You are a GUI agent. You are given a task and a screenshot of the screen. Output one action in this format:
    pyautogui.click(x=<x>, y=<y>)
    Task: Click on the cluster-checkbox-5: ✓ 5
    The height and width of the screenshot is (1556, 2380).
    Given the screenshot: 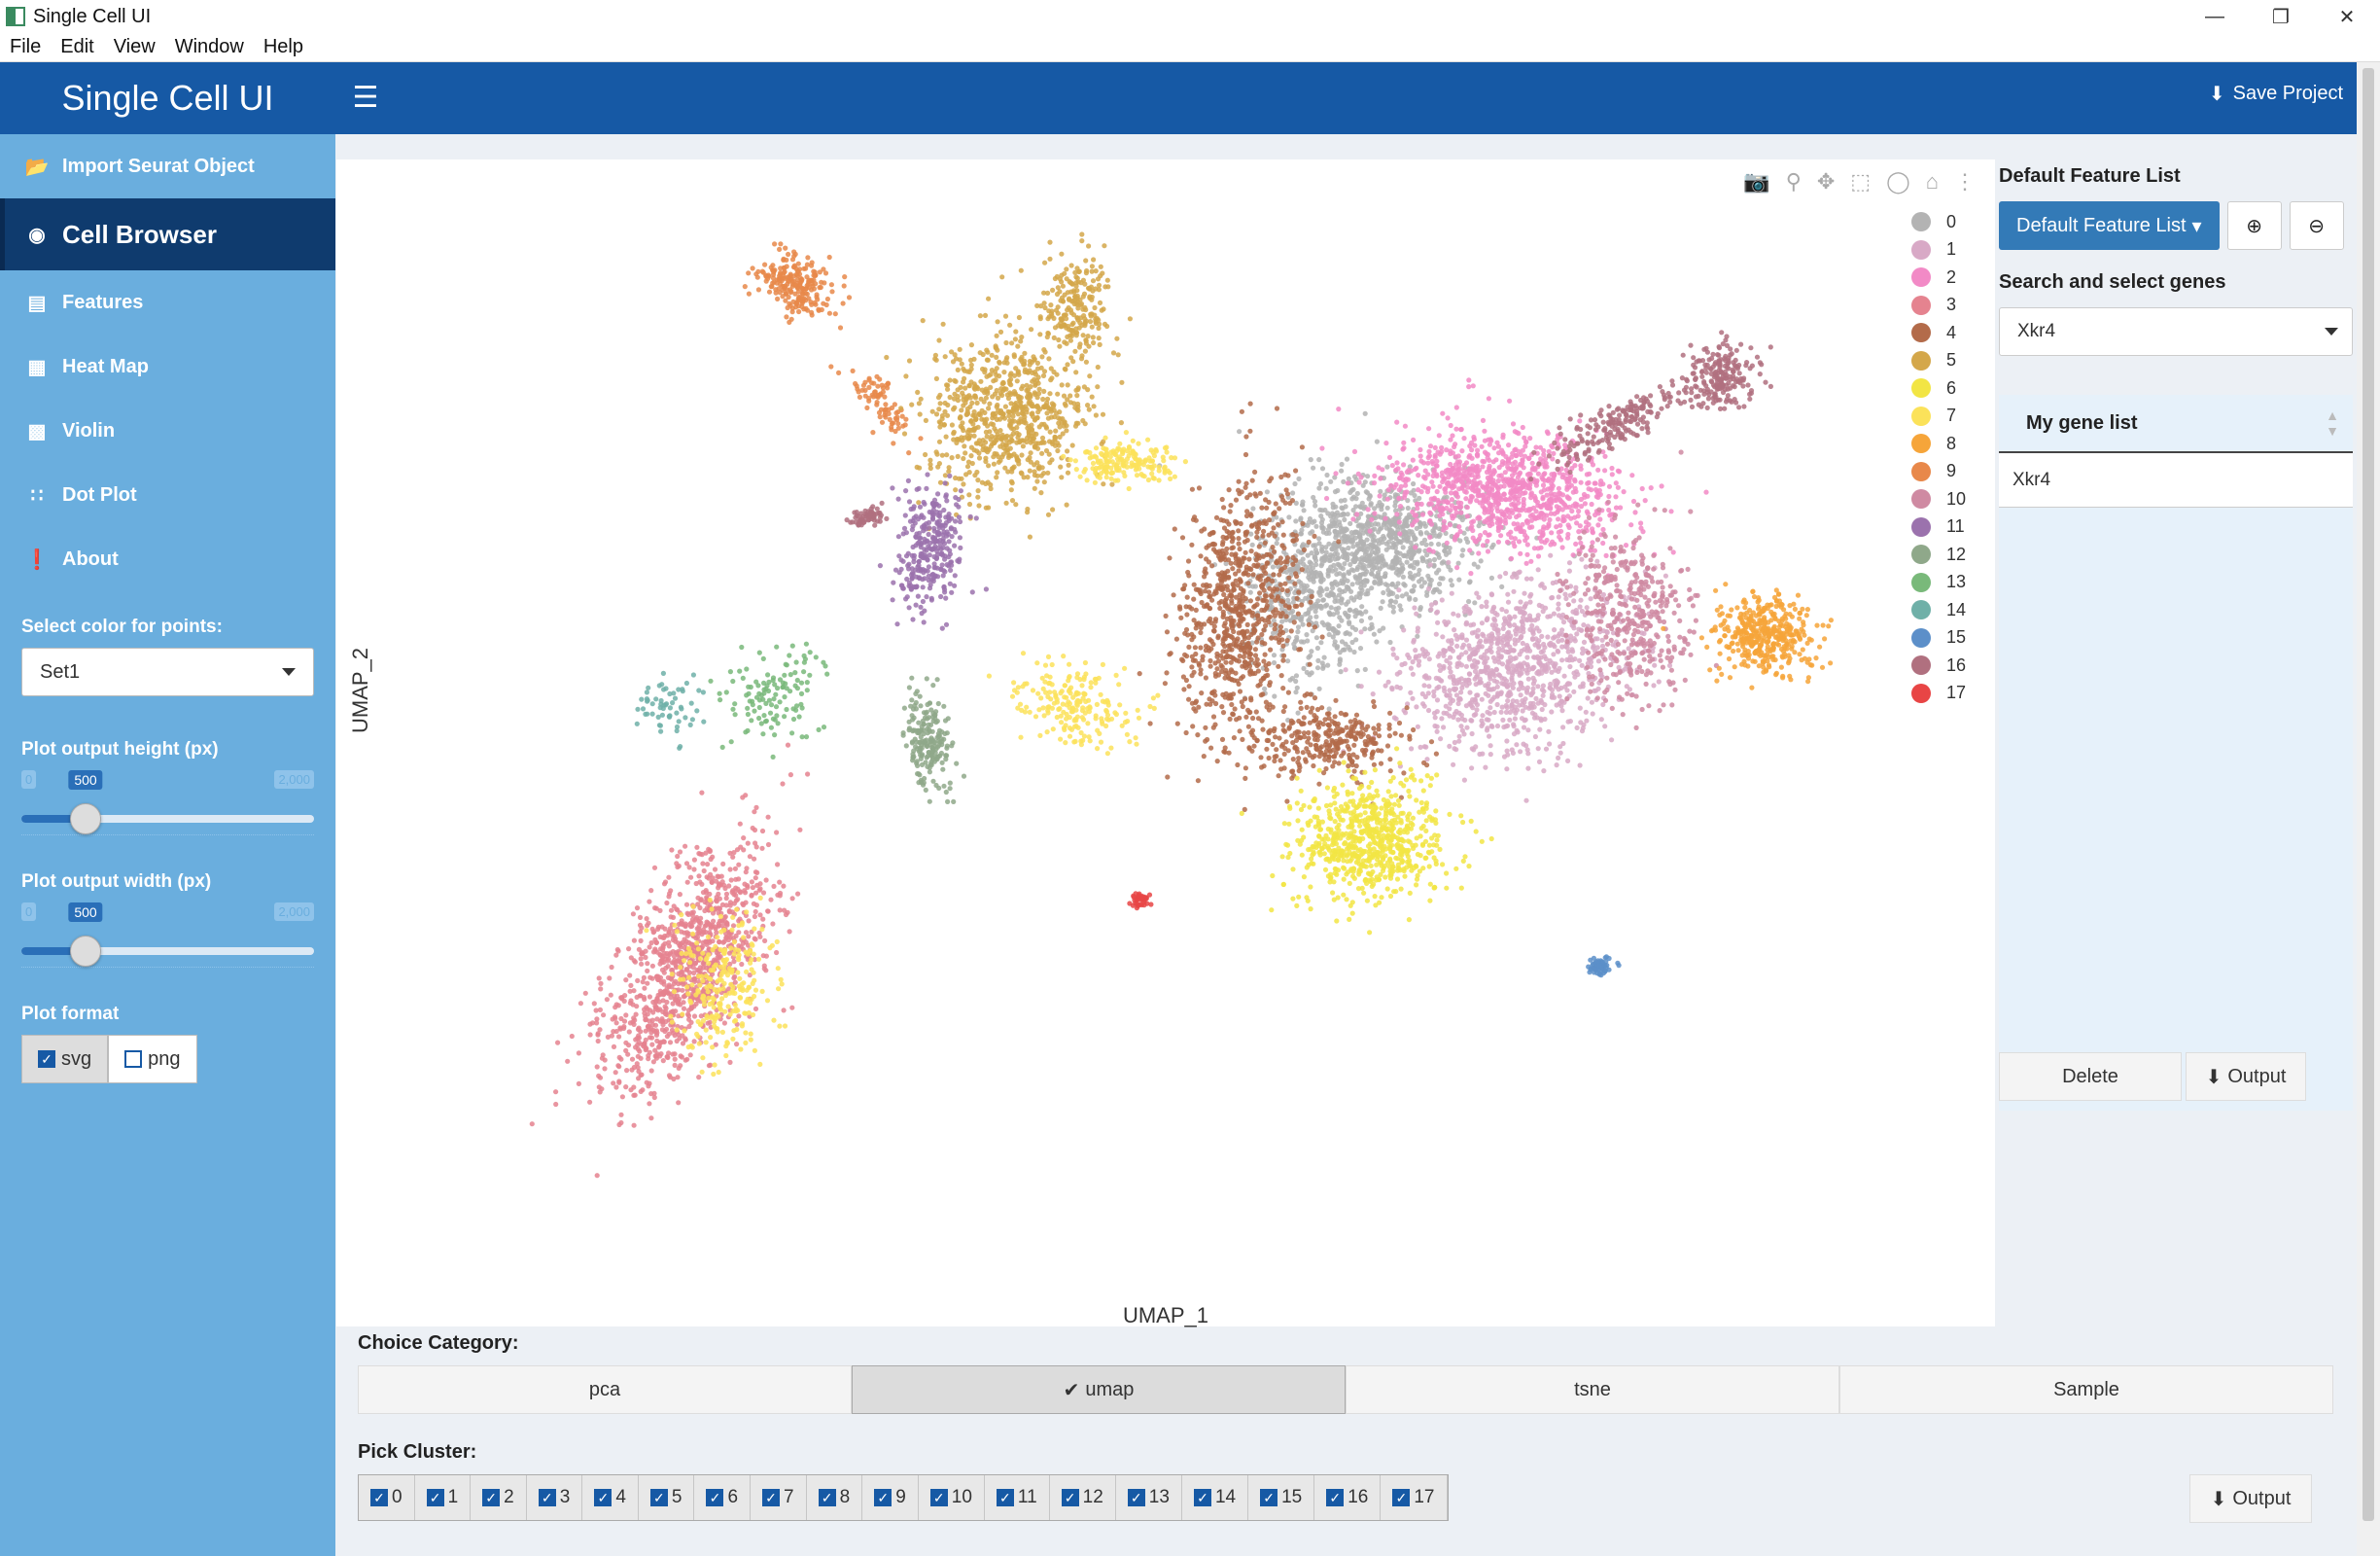 What is the action you would take?
    pyautogui.click(x=666, y=1497)
    